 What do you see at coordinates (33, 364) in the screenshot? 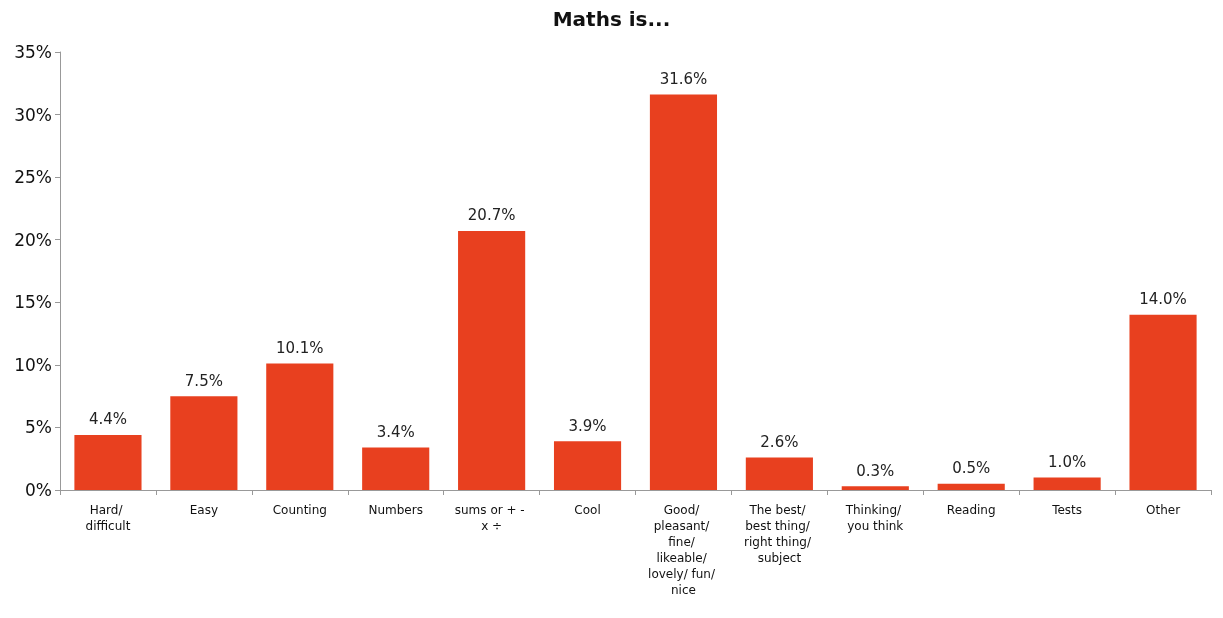
I see `y-tick-label: 10%` at bounding box center [33, 364].